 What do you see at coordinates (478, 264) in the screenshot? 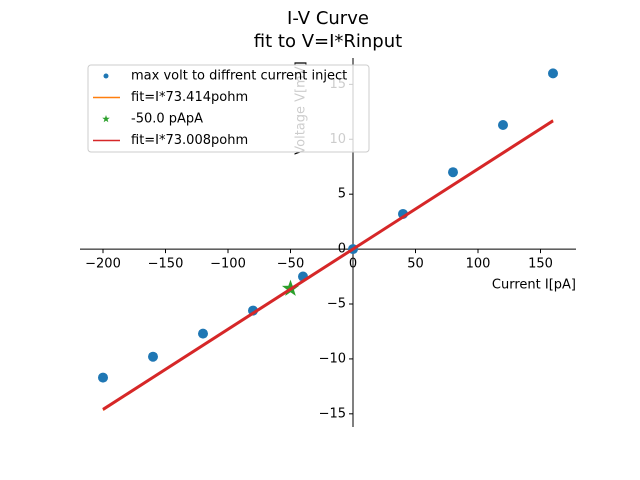
I see `x-tick-label: 100` at bounding box center [478, 264].